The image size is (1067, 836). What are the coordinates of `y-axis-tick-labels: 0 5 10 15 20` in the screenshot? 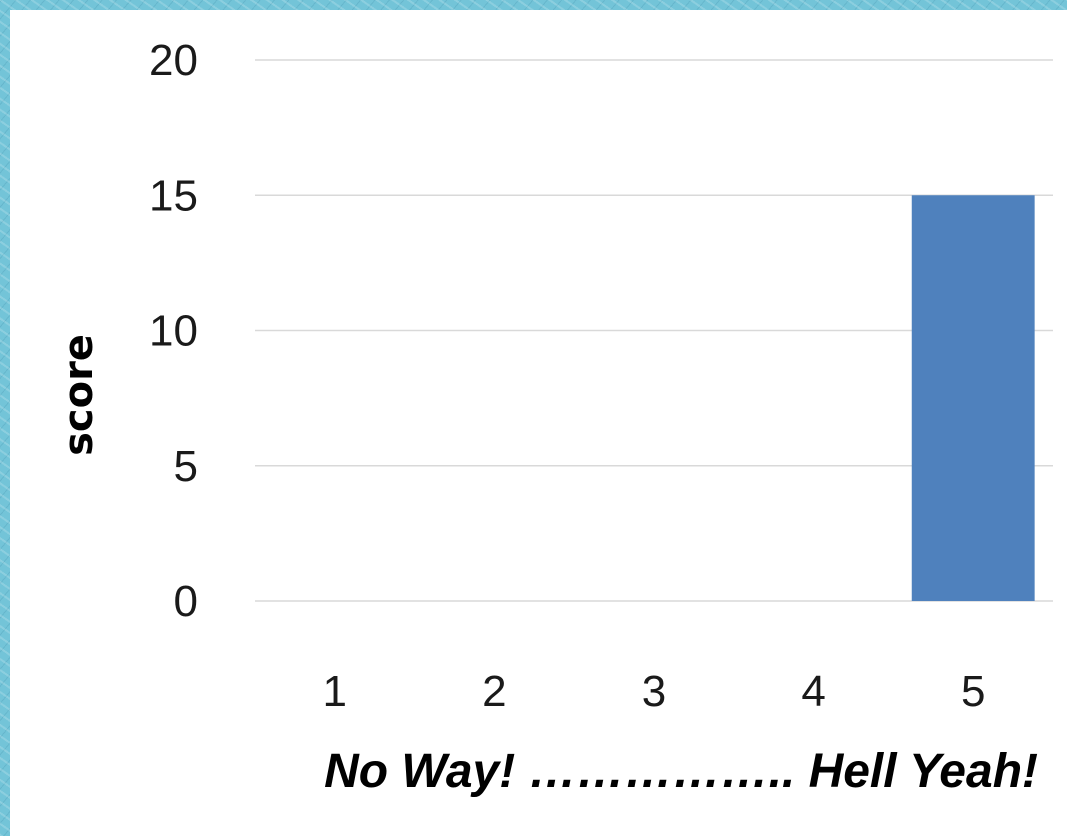 It's located at (173, 331).